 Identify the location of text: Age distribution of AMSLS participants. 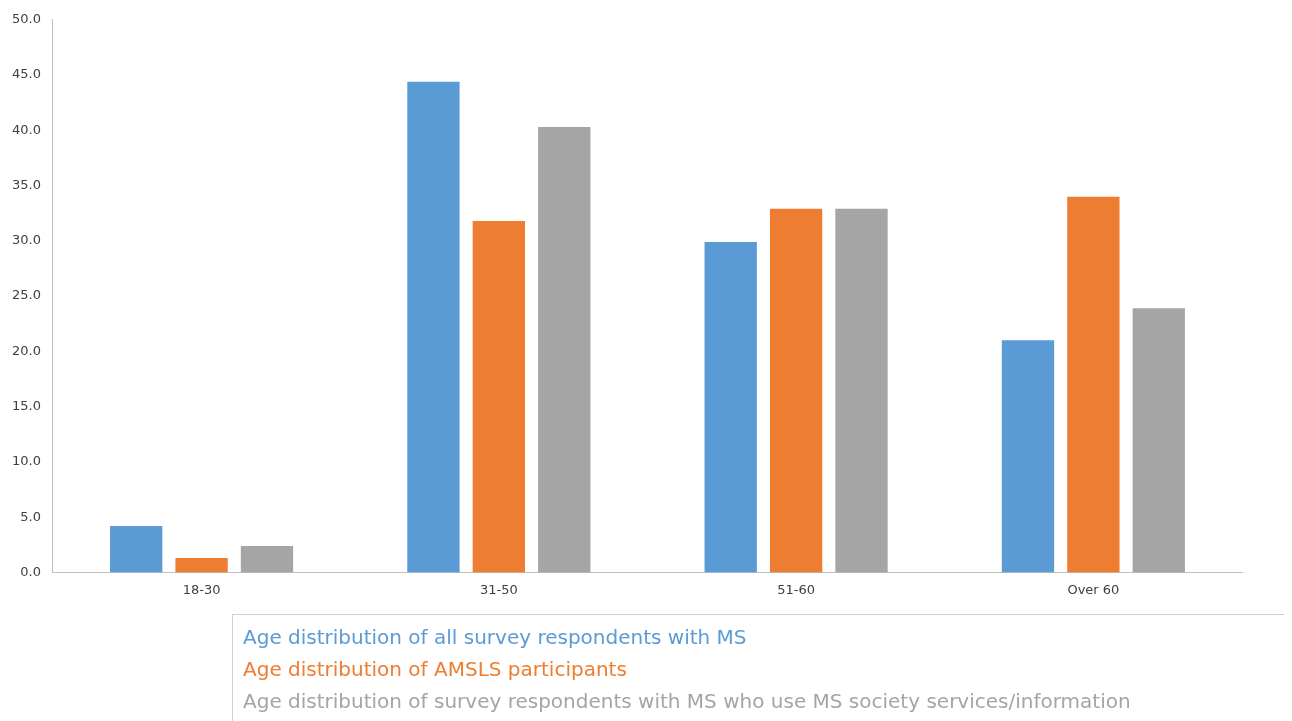
(435, 669).